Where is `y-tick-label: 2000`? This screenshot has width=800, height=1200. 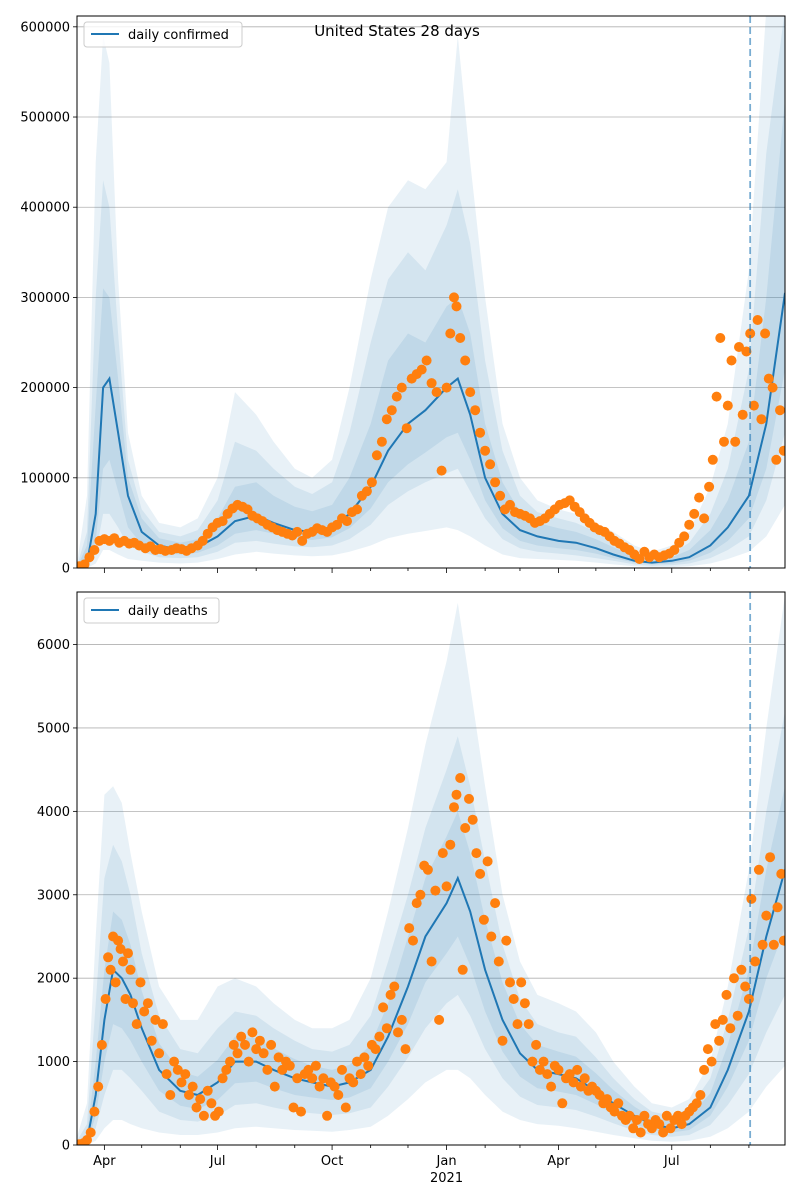
y-tick-label: 2000 is located at coordinates (53, 979).